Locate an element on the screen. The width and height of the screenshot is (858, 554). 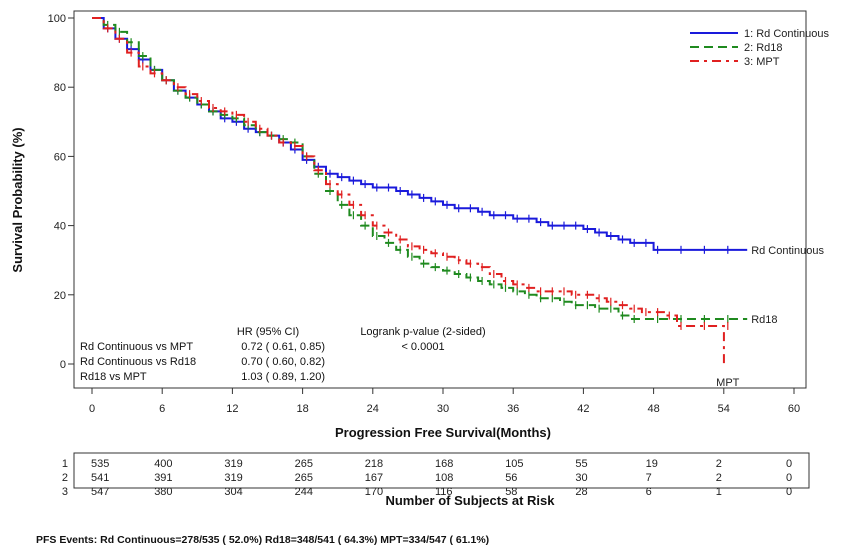
x-tick-label: 6 is located at coordinates (162, 409).